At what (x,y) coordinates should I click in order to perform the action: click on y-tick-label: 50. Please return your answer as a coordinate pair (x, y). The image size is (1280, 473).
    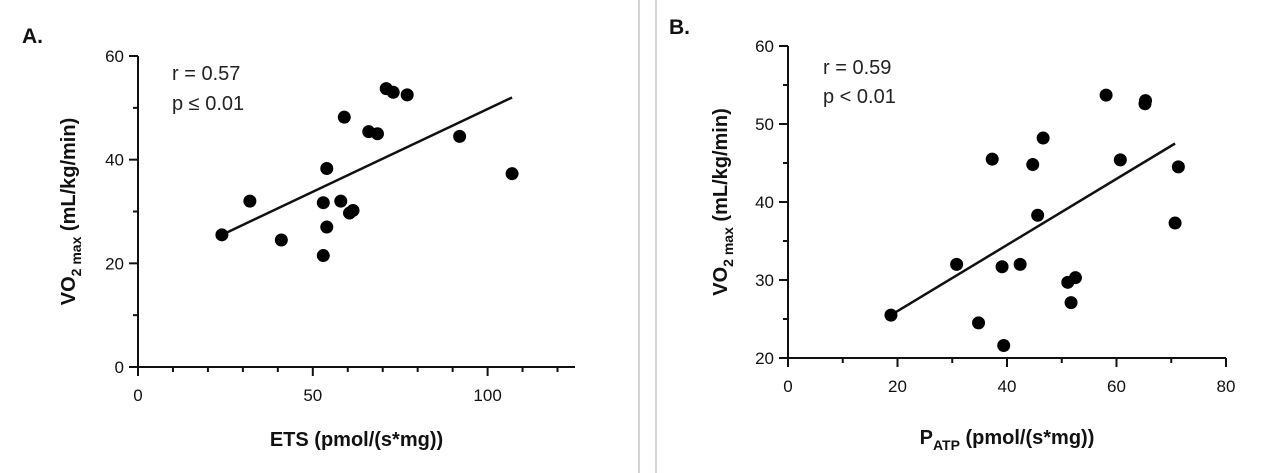
    Looking at the image, I should click on (764, 124).